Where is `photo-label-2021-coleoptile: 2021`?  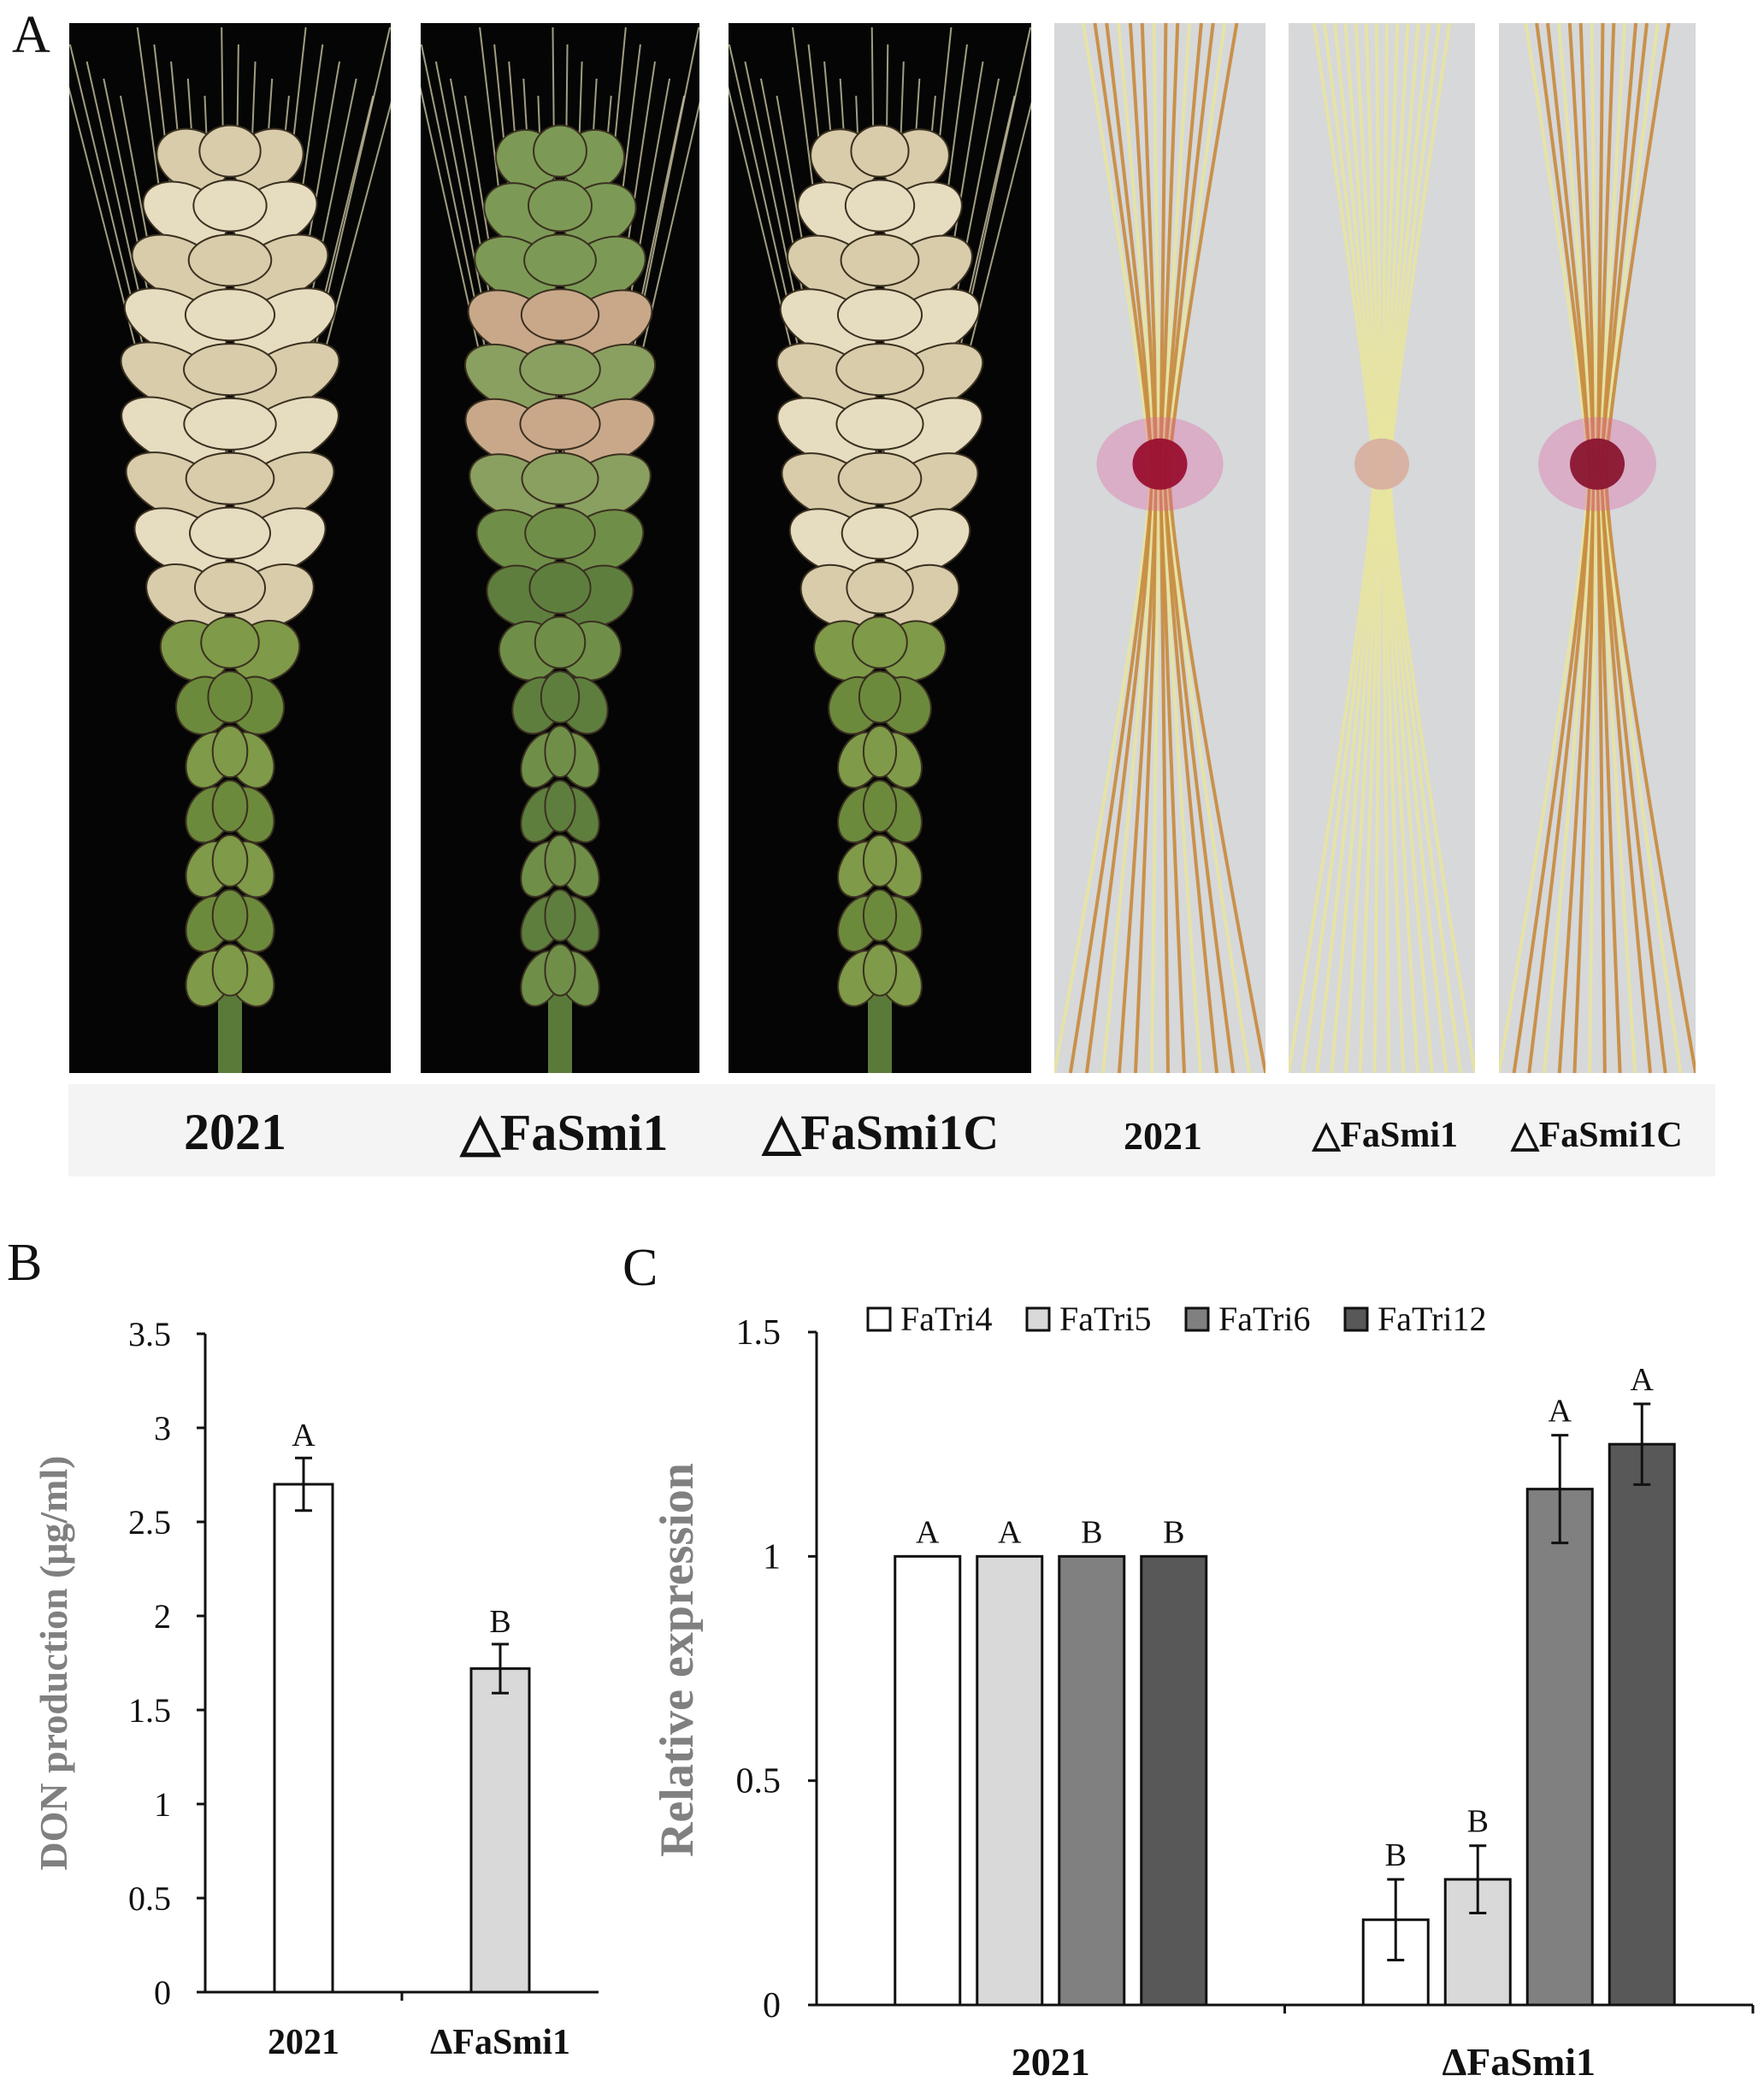 photo-label-2021-coleoptile: 2021 is located at coordinates (1163, 1136).